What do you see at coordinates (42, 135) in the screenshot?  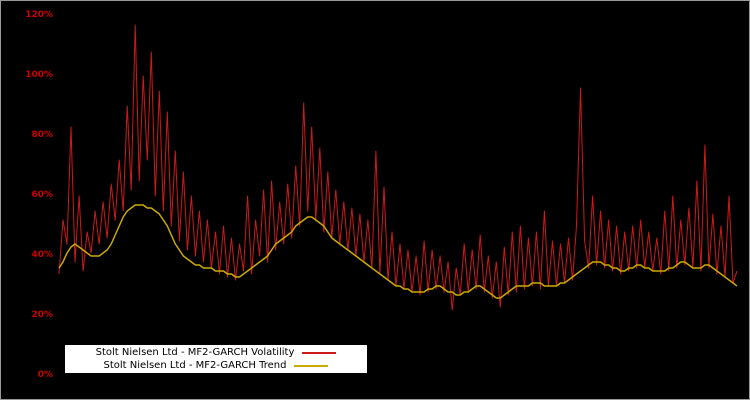 I see `y-tick-label: 80%` at bounding box center [42, 135].